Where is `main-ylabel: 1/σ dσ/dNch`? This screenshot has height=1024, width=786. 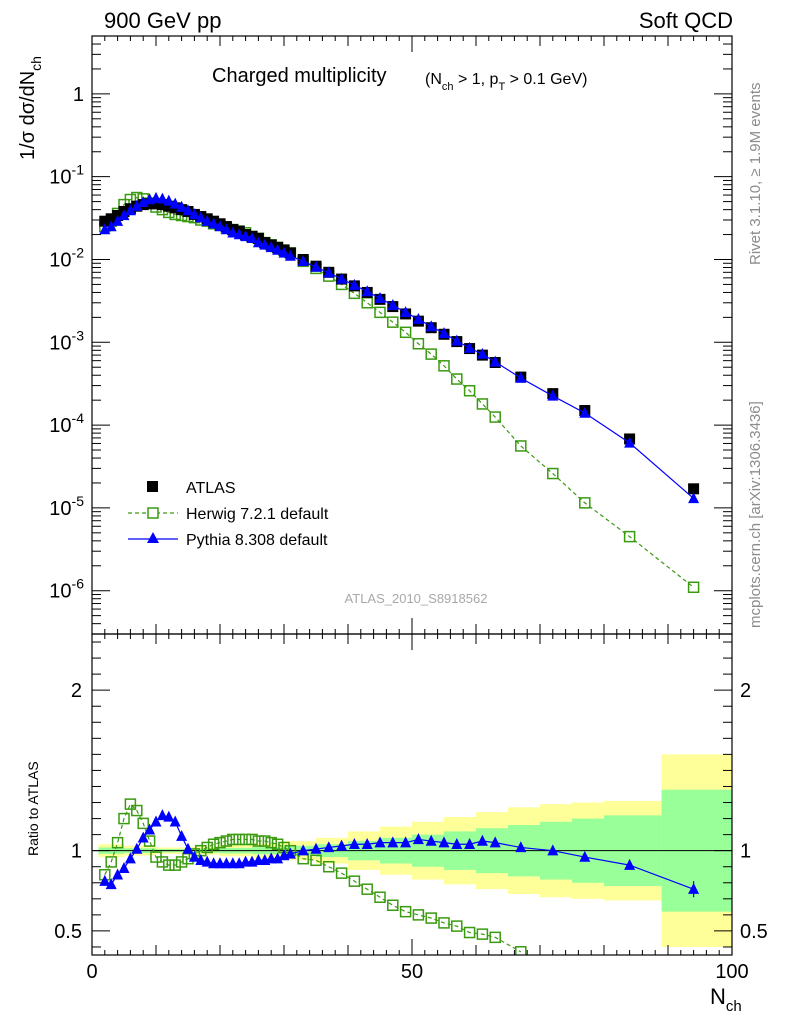
main-ylabel: 1/σ dσ/dNch is located at coordinates (30, 108).